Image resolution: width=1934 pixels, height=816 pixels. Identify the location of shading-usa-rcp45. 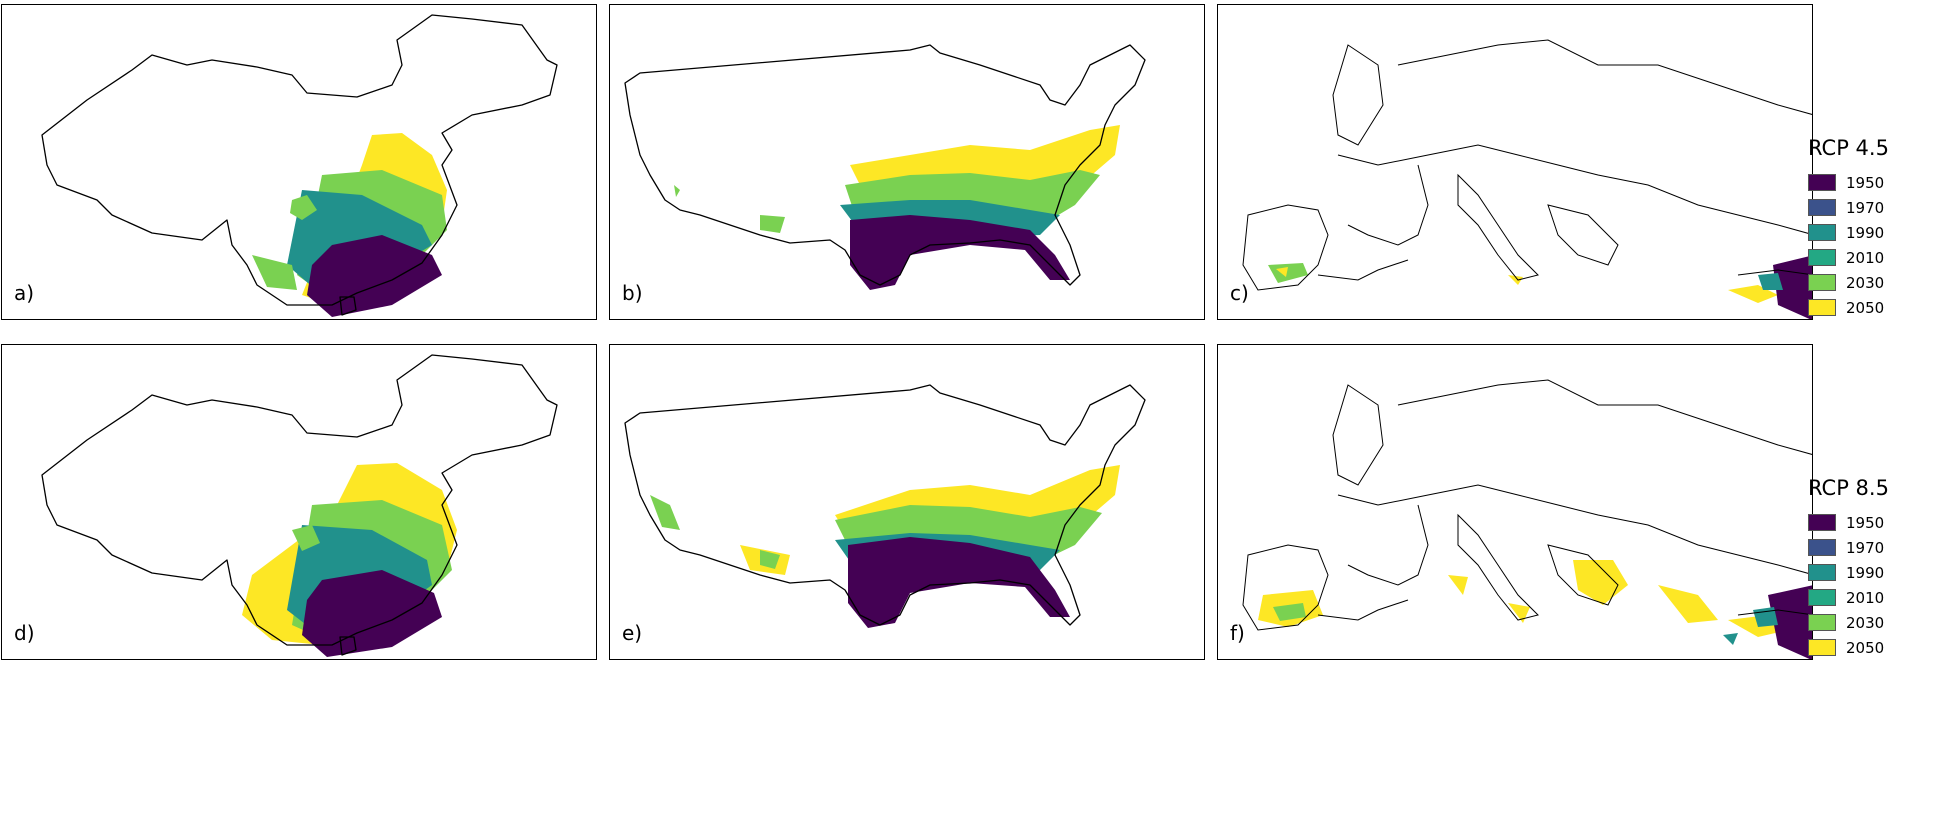
(897, 207).